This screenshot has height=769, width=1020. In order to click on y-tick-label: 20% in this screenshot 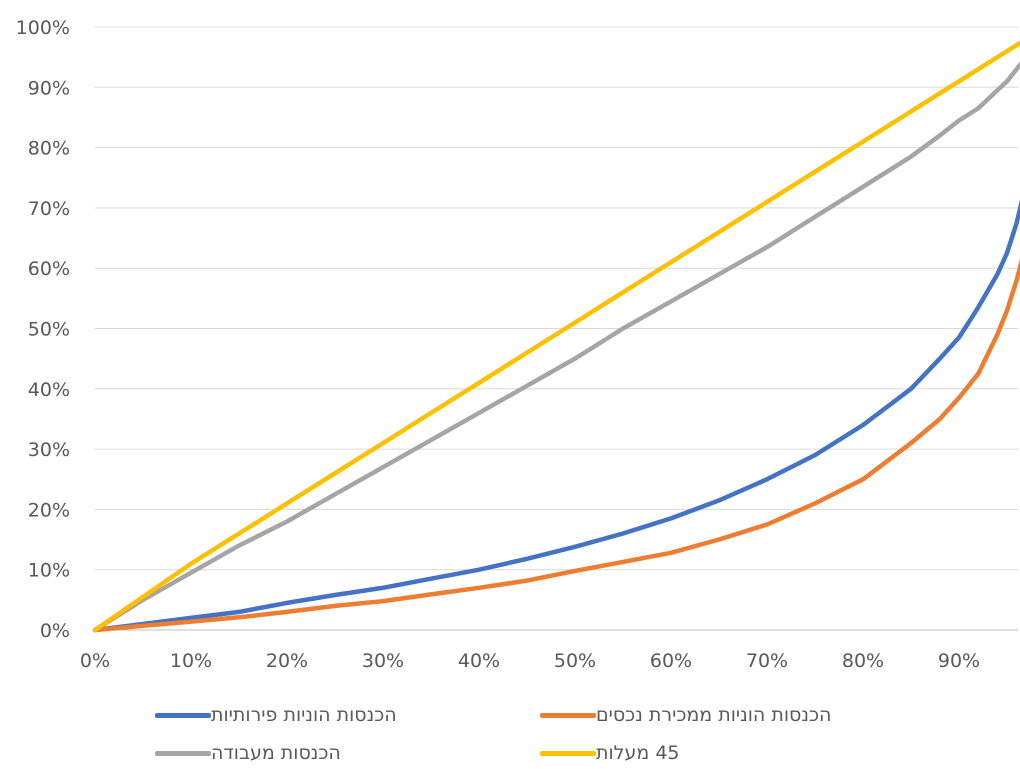, I will do `click(49, 510)`.